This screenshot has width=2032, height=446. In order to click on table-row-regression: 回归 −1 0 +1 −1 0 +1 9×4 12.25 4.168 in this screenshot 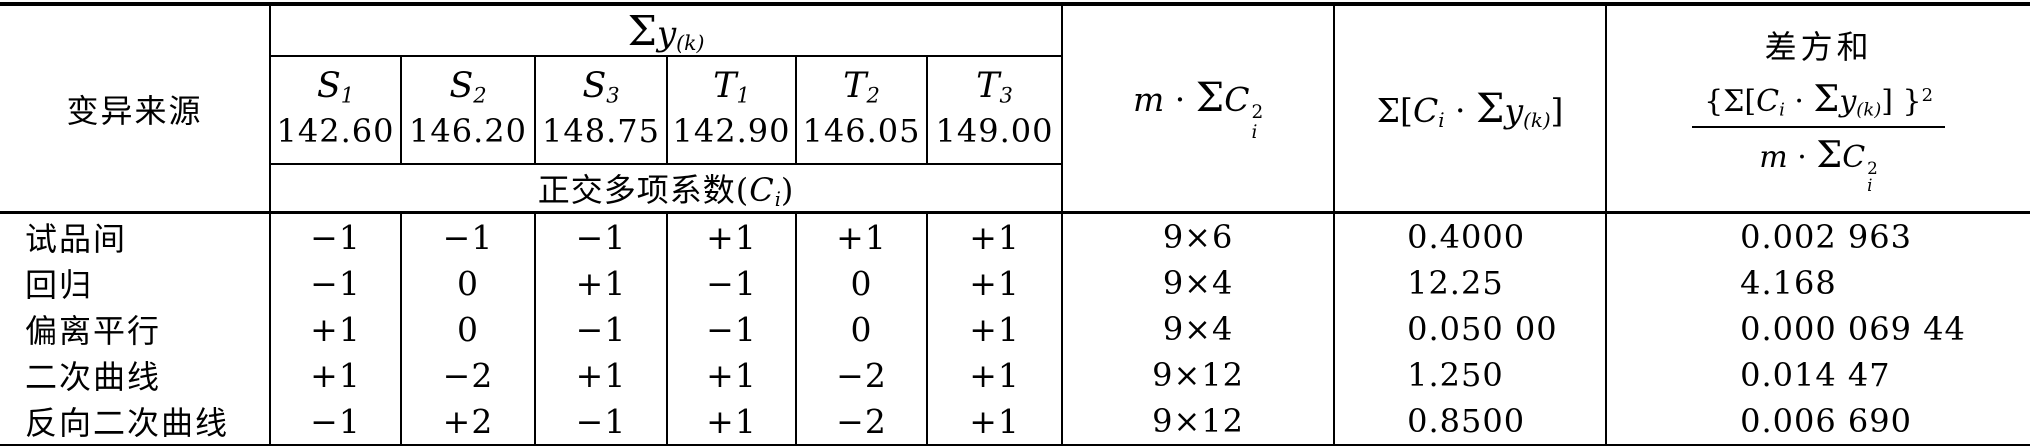, I will do `click(1015, 283)`.